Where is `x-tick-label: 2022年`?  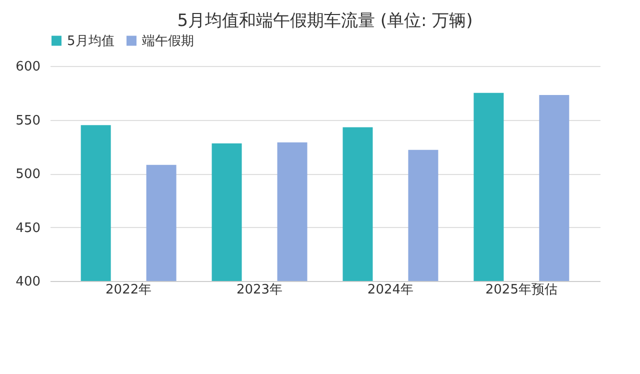
x-tick-label: 2022年 is located at coordinates (129, 290).